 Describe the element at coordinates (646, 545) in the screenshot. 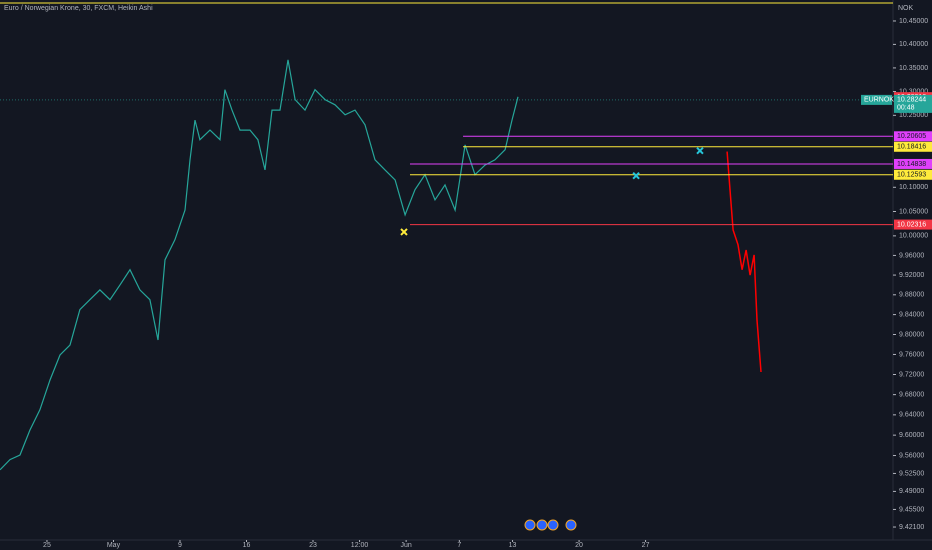

I see `x-tick-label: 27` at that location.